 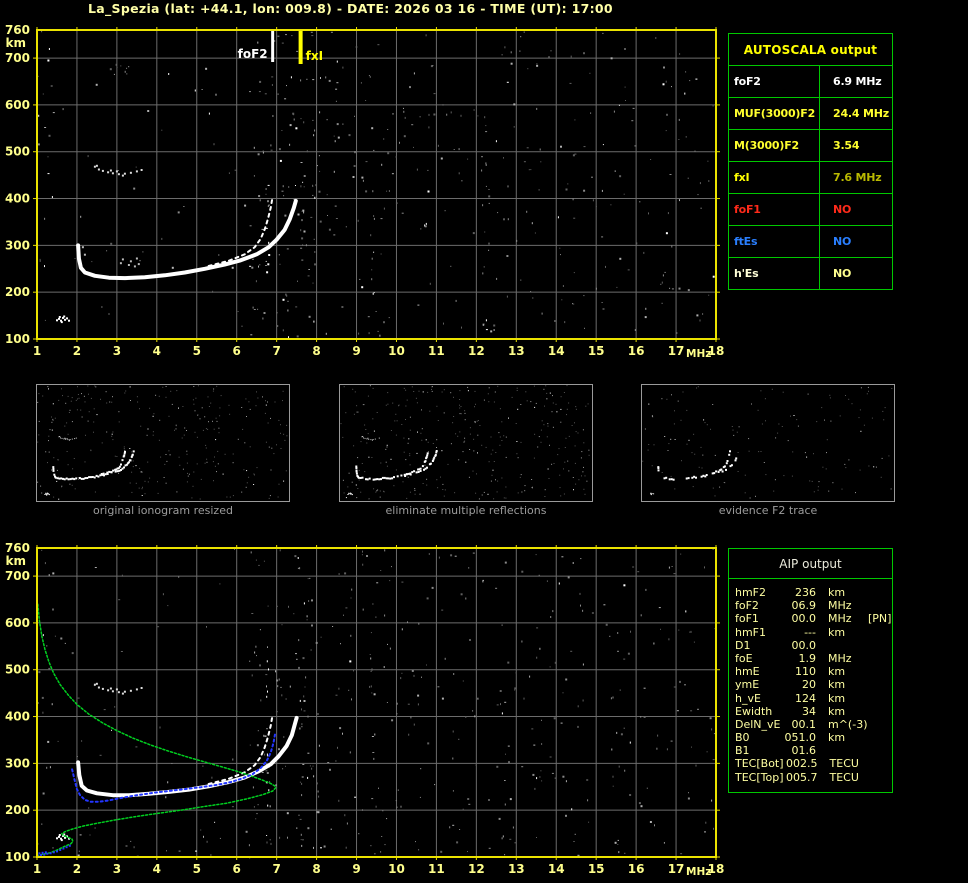 I want to click on aip-av: 01.6, so click(x=804, y=751).